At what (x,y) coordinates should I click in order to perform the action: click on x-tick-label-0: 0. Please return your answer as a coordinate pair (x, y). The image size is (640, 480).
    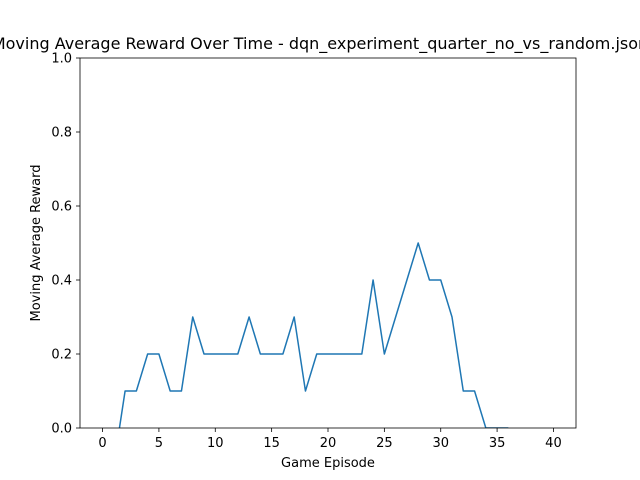
    Looking at the image, I should click on (102, 443).